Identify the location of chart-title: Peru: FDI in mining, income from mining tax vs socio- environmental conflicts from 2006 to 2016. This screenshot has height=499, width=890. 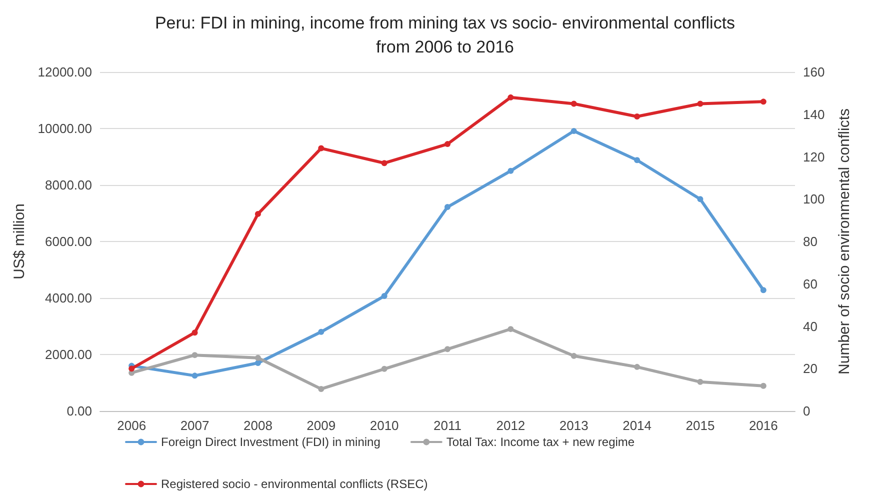
(445, 35).